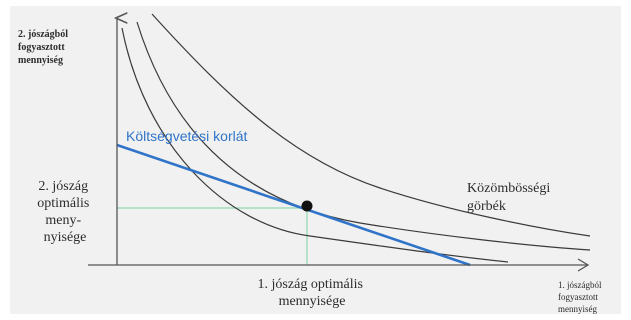 The image size is (631, 320). Describe the element at coordinates (307, 206) in the screenshot. I see `optimum-point` at that location.